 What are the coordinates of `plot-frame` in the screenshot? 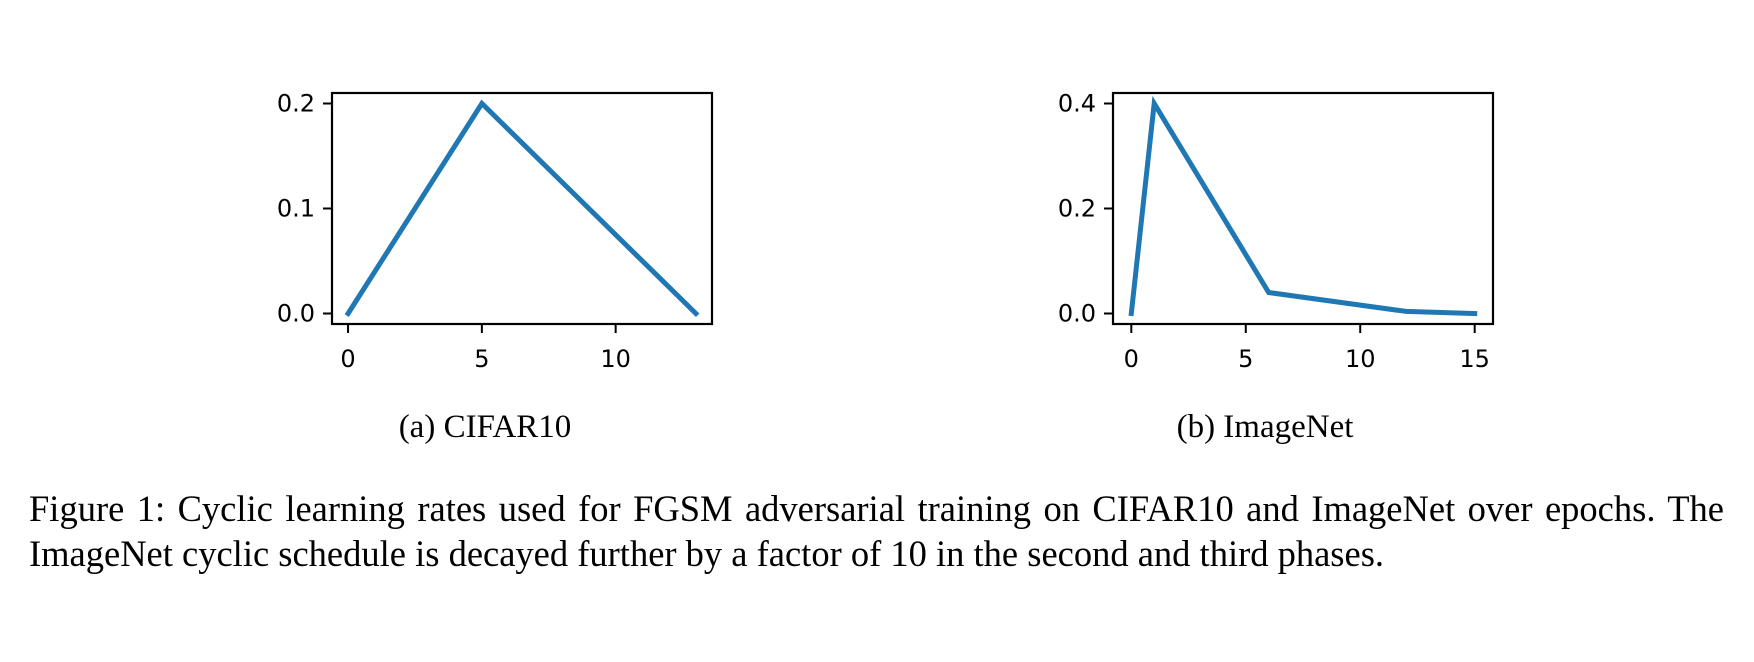 It's located at (522, 208).